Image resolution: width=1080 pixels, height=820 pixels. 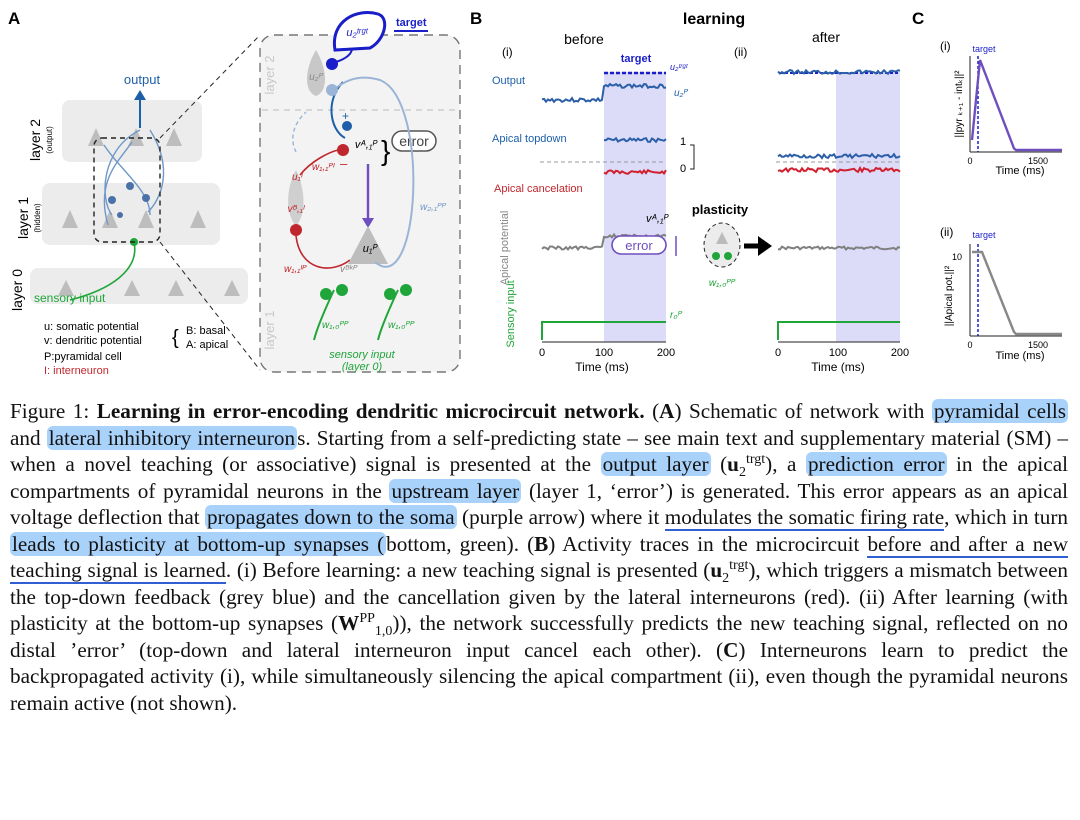 What do you see at coordinates (604, 93) in the screenshot?
I see `output-trace-before` at bounding box center [604, 93].